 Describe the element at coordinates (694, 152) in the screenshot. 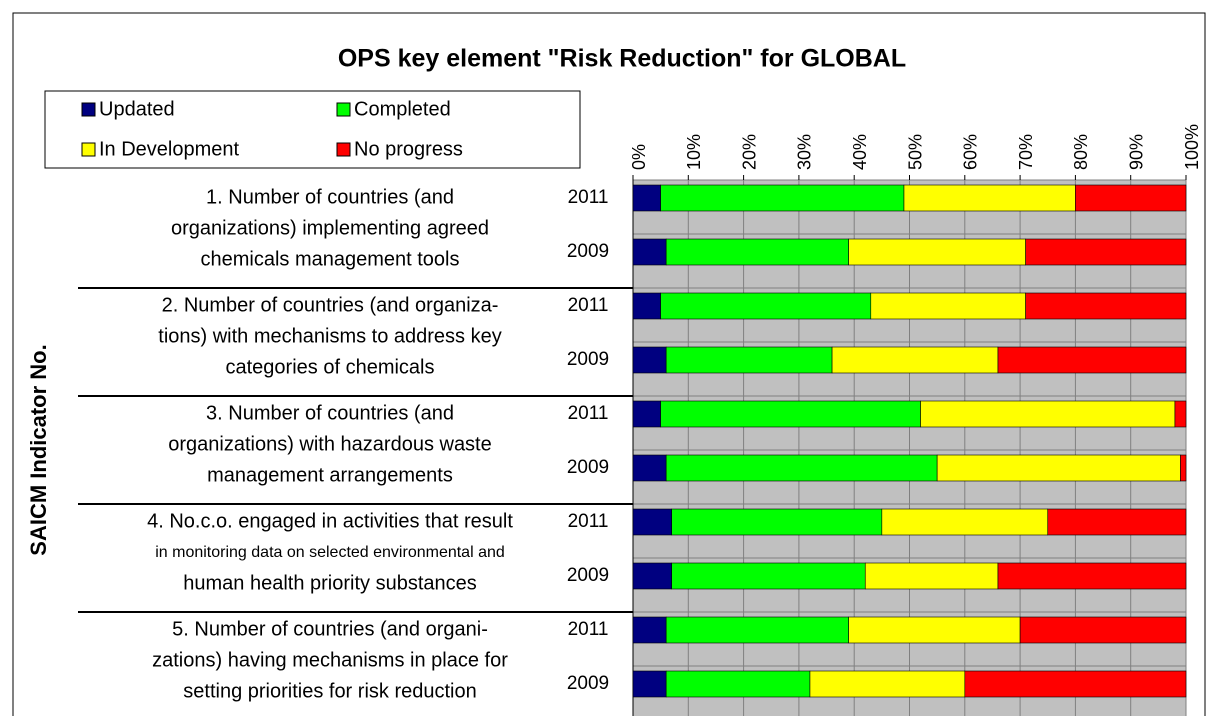

I see `x-tick-label: 10%` at that location.